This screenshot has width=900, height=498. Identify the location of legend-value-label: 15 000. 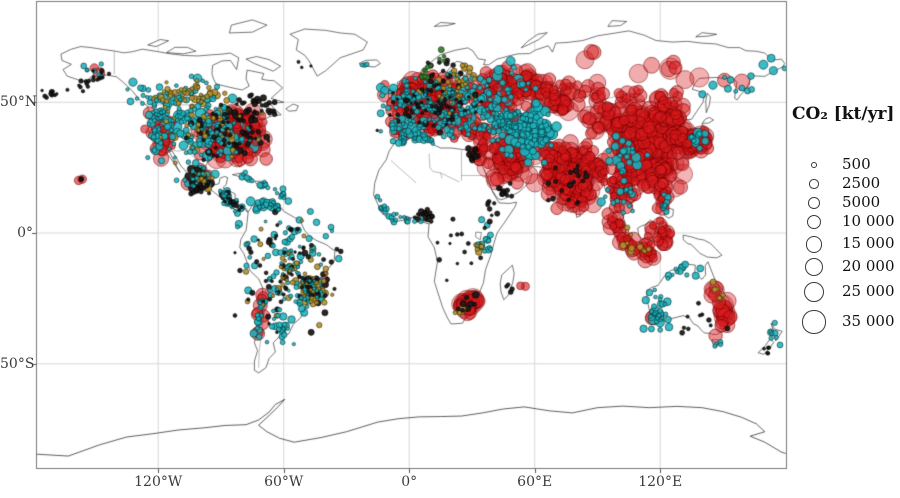
(868, 243).